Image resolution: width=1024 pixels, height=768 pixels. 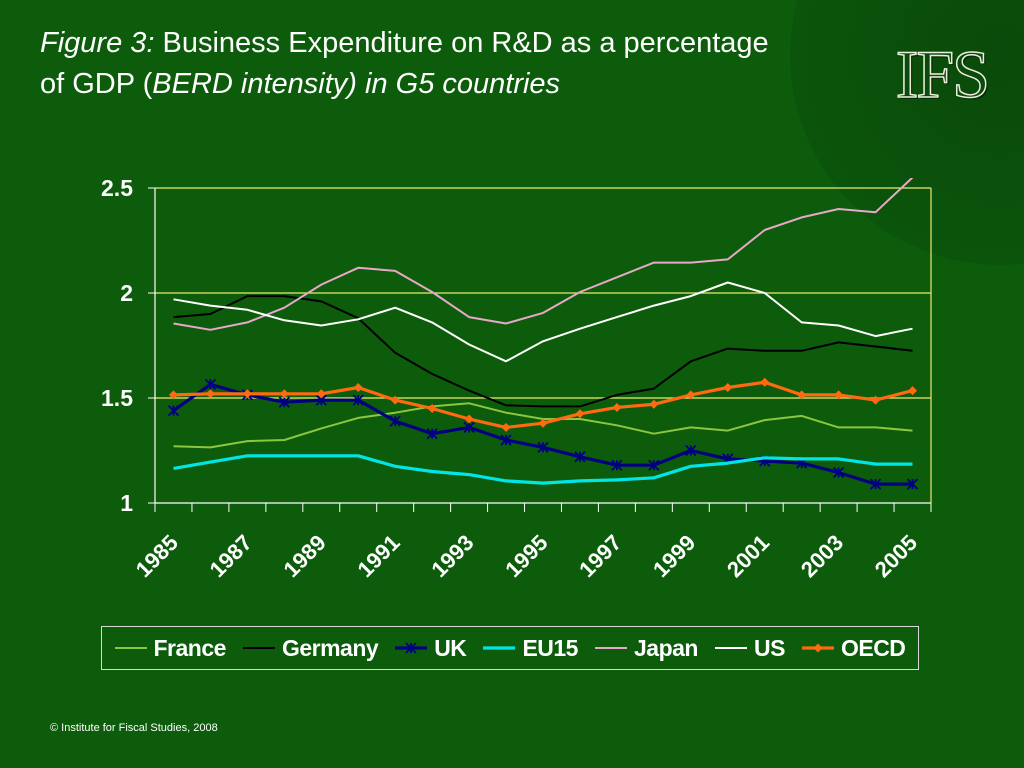 What do you see at coordinates (305, 556) in the screenshot?
I see `x-tick-label: 1989` at bounding box center [305, 556].